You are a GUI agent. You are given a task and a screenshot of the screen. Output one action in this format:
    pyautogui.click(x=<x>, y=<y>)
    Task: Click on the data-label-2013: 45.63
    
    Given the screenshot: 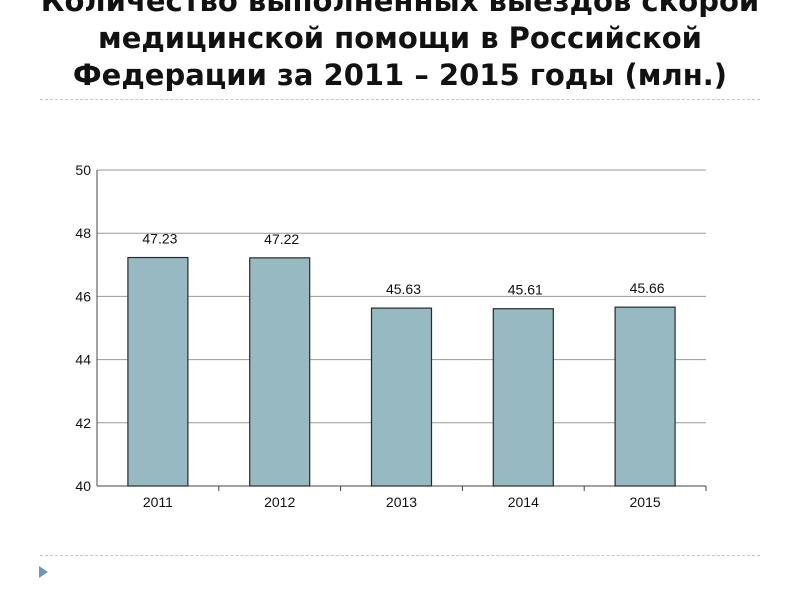 What is the action you would take?
    pyautogui.click(x=403, y=289)
    